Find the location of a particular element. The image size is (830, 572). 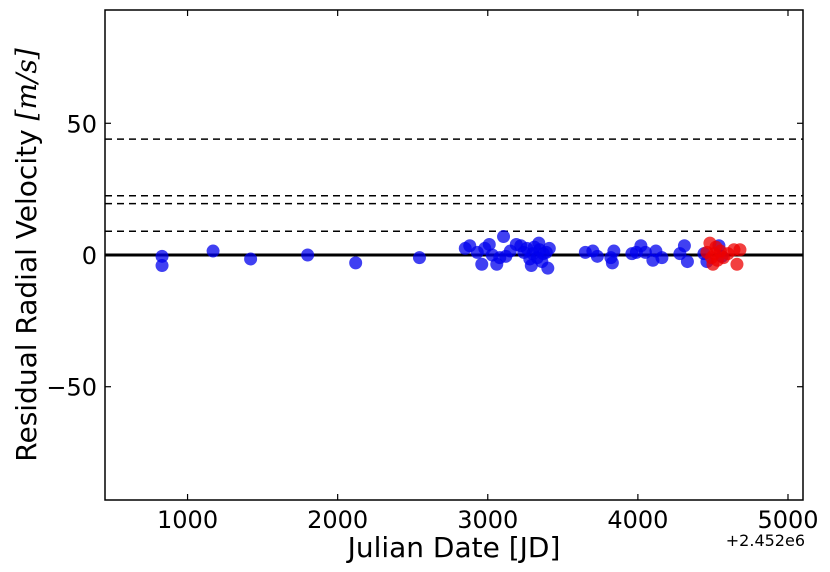

y-tick-label: 0 is located at coordinates (89, 256).